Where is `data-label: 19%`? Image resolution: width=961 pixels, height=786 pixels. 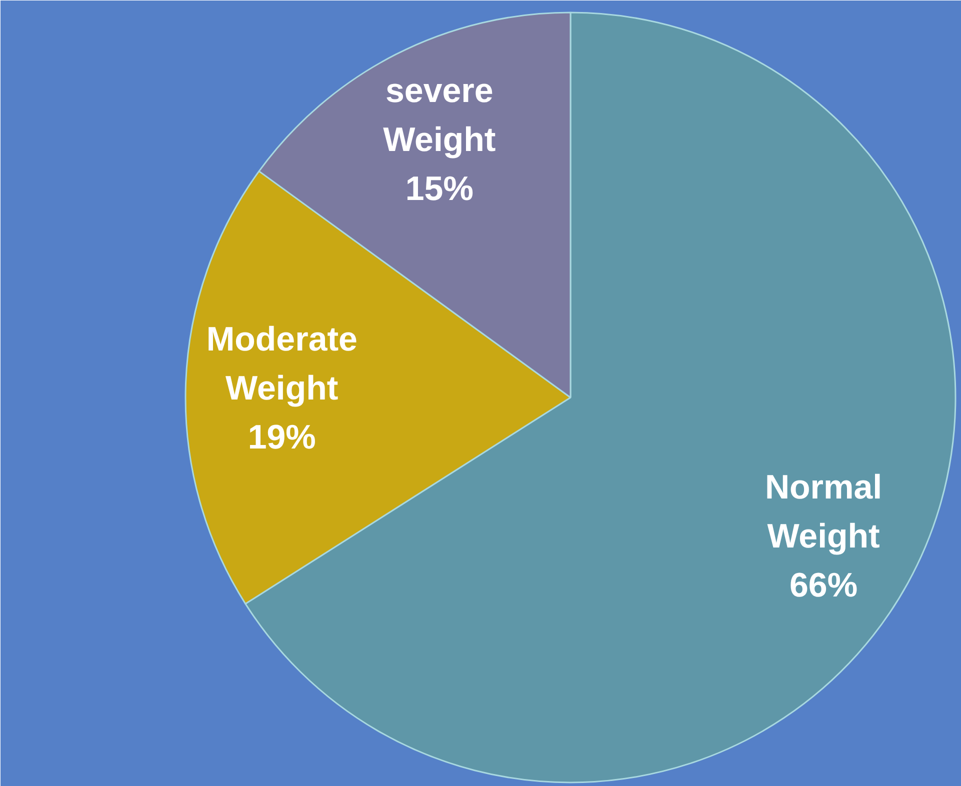
data-label: 19% is located at coordinates (282, 437).